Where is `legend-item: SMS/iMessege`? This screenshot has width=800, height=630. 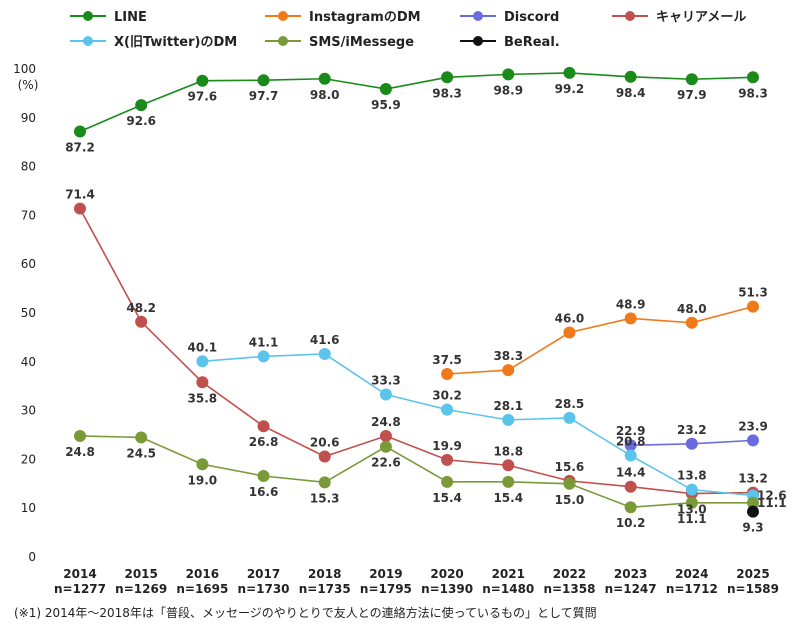 legend-item: SMS/iMessege is located at coordinates (339, 42).